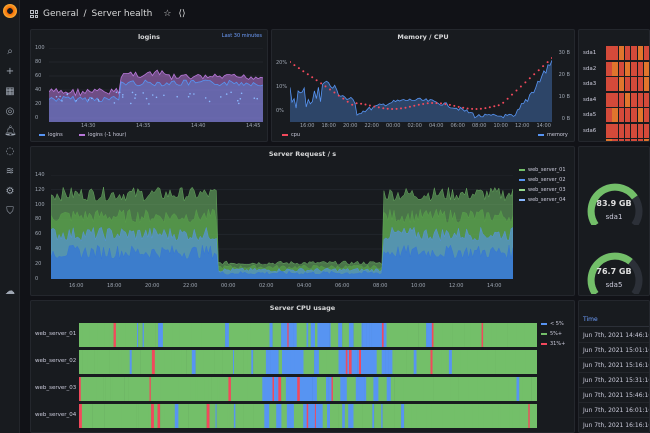 This screenshot has height=433, width=650. Describe the element at coordinates (10, 91) in the screenshot. I see `dashboards-icon: ▦` at that location.